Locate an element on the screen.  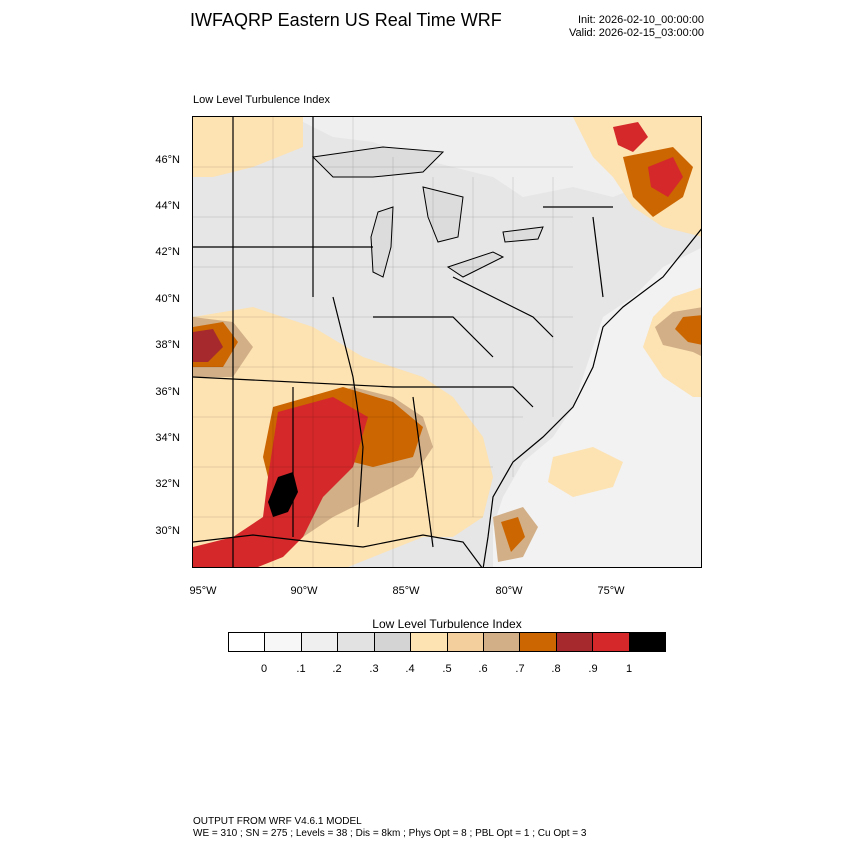
lake-erie is located at coordinates (475, 264).